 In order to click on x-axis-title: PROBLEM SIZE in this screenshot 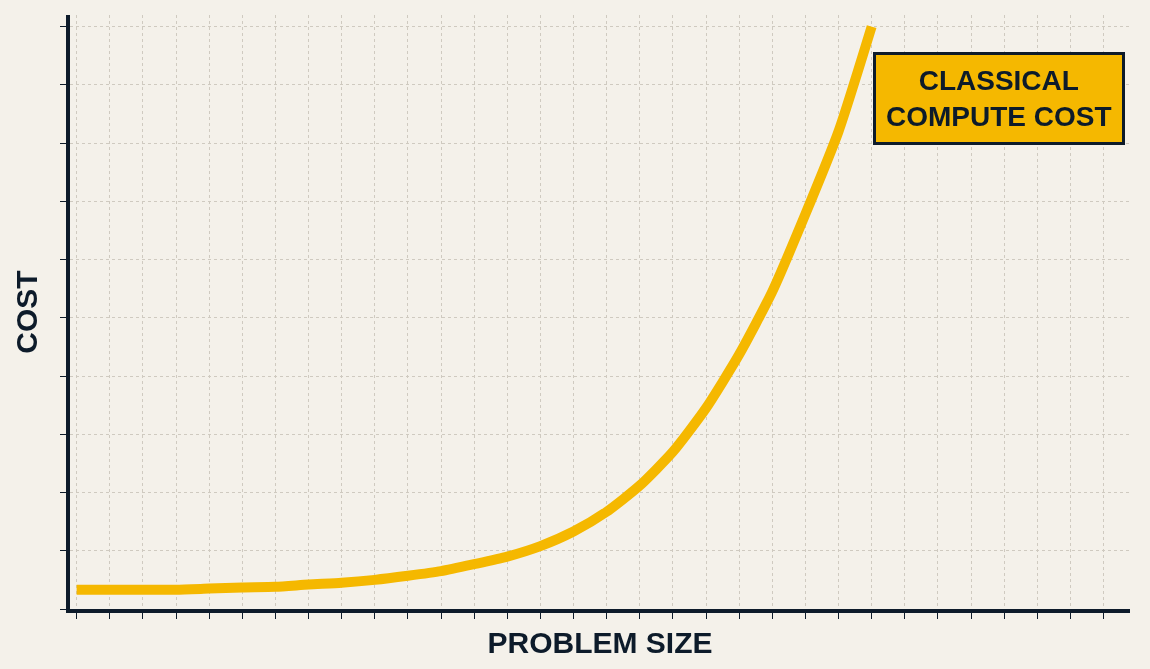, I will do `click(600, 642)`.